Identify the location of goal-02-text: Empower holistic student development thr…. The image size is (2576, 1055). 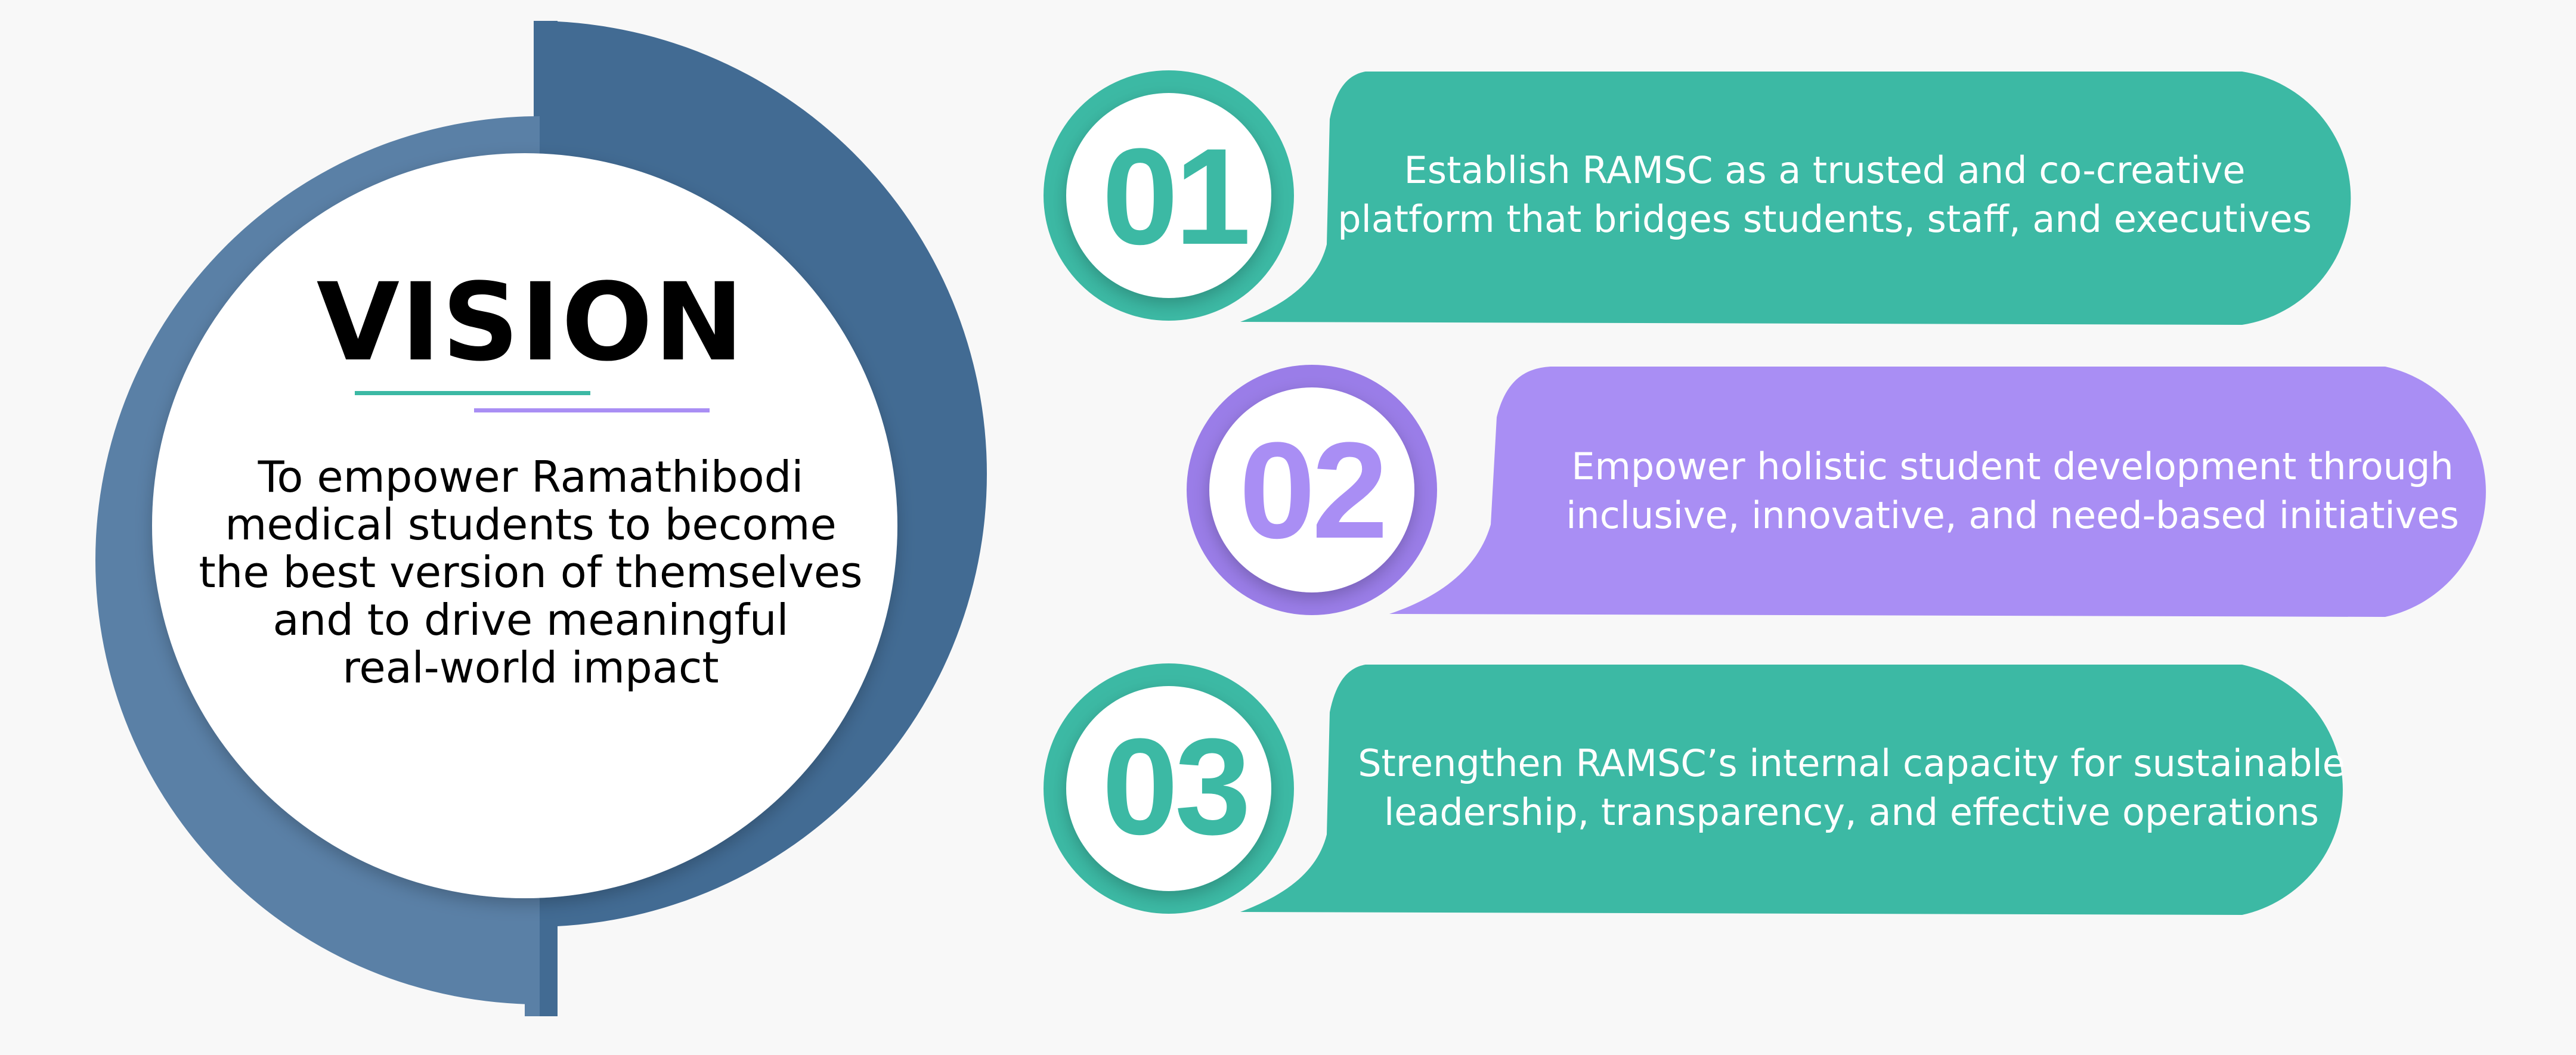
(2012, 491).